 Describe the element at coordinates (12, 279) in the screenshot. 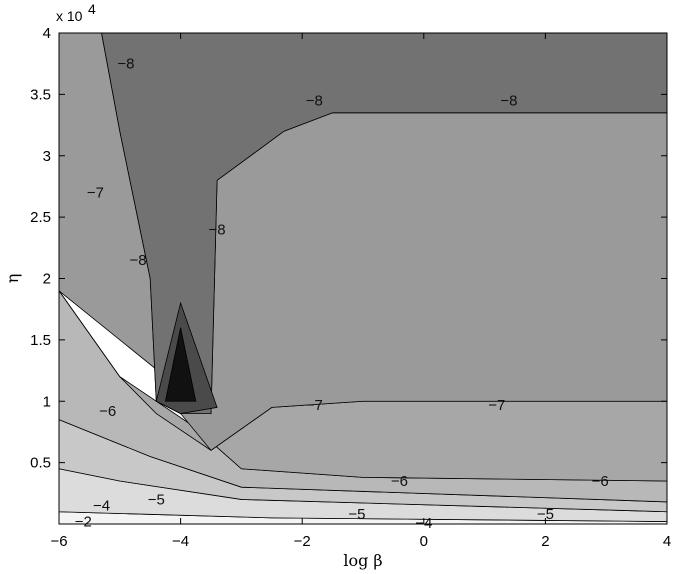

I see `y-axis-label: η` at that location.